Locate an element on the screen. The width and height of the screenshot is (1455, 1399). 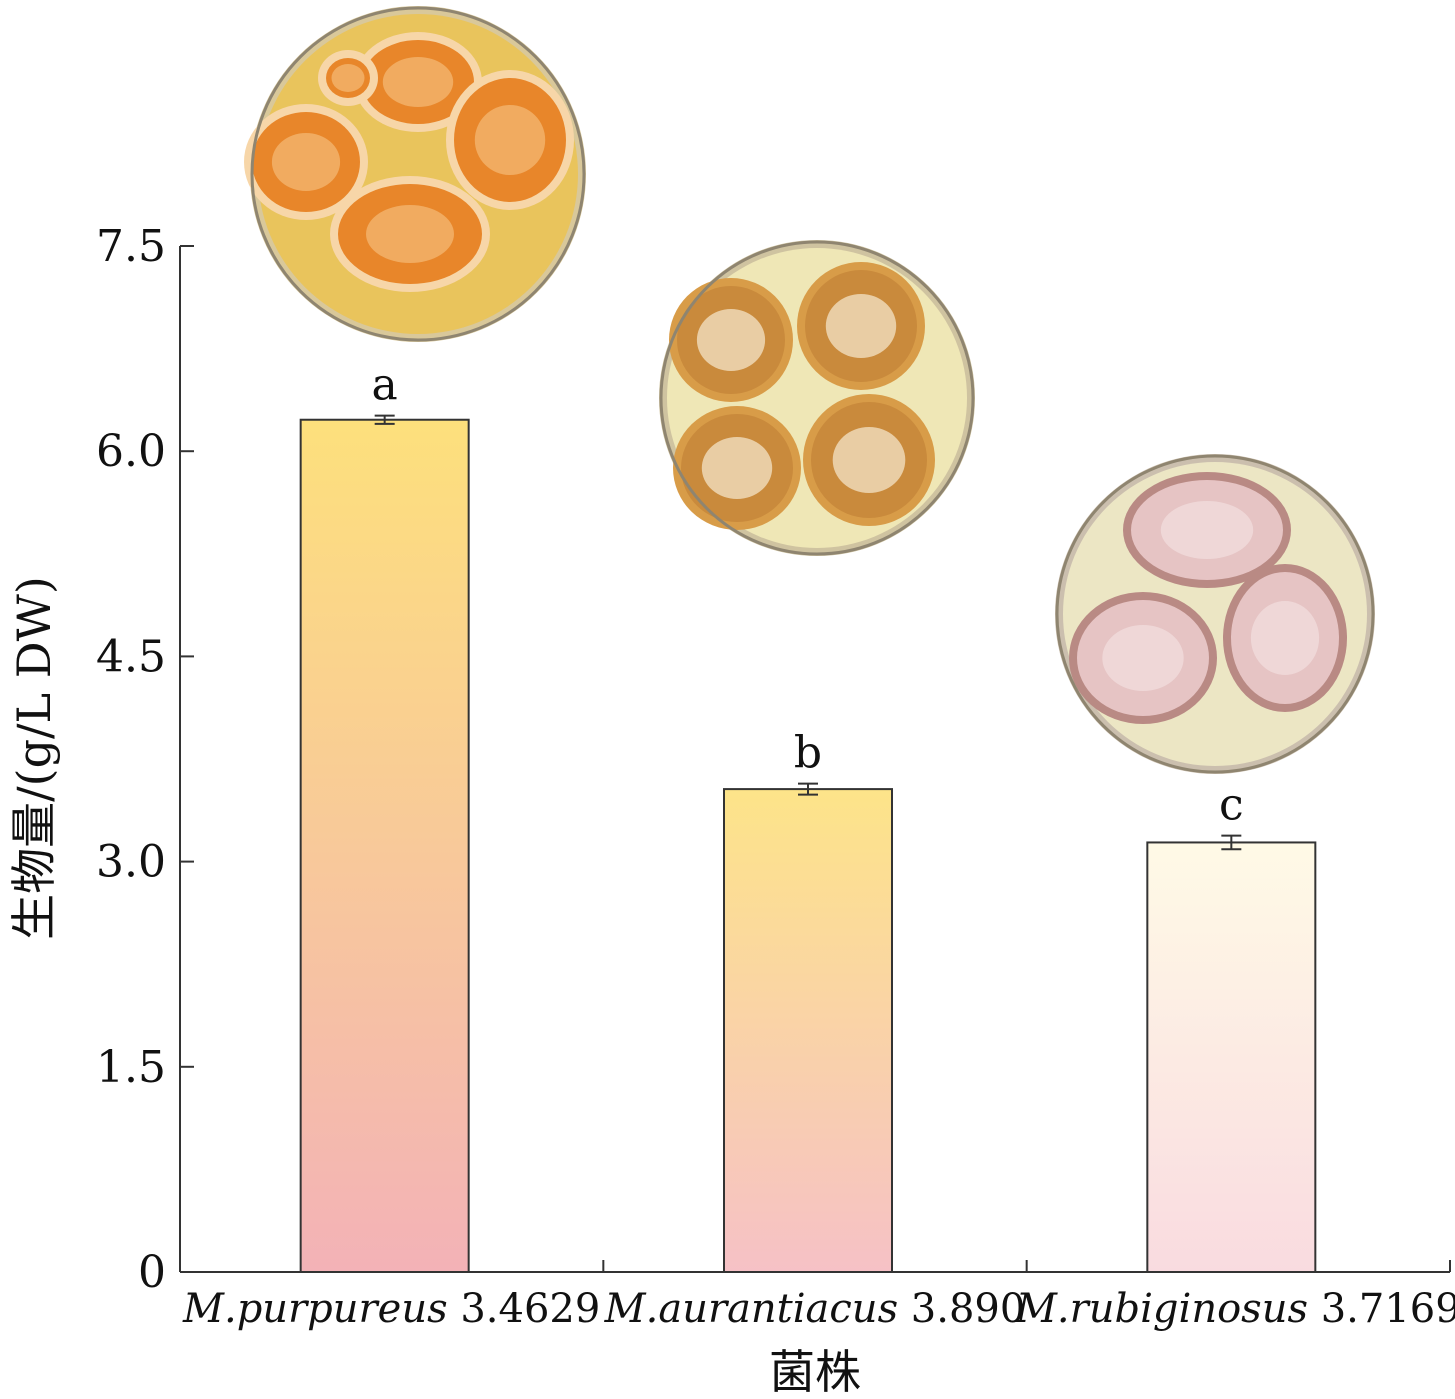
y-tick-label: 6.0 is located at coordinates (131, 451).